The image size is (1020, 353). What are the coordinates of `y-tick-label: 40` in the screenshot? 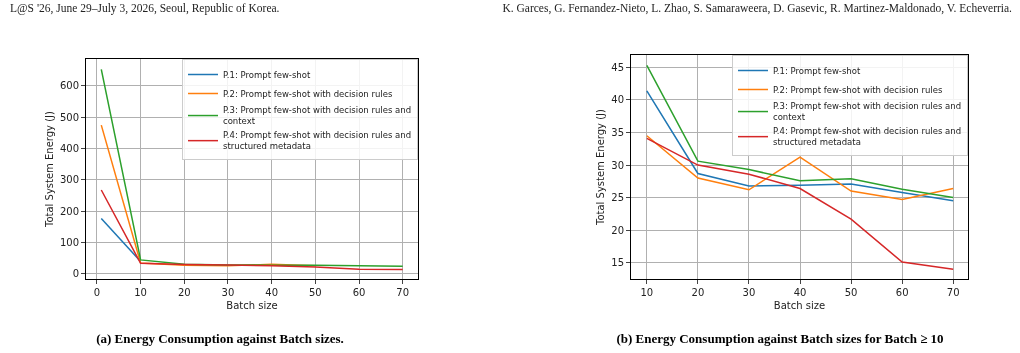 It's located at (617, 100).